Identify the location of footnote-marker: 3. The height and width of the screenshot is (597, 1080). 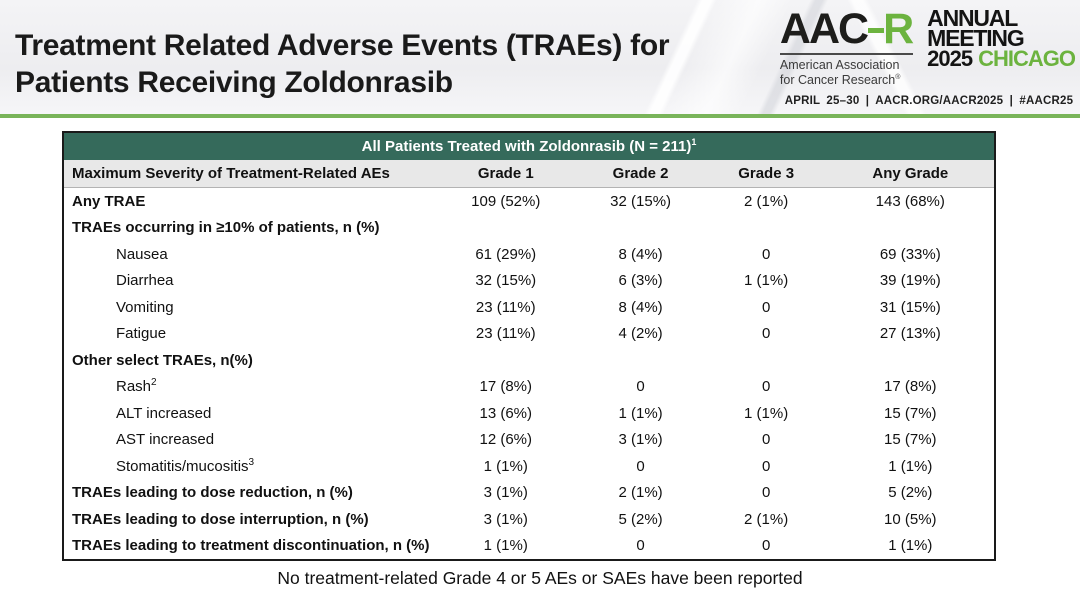
(251, 462).